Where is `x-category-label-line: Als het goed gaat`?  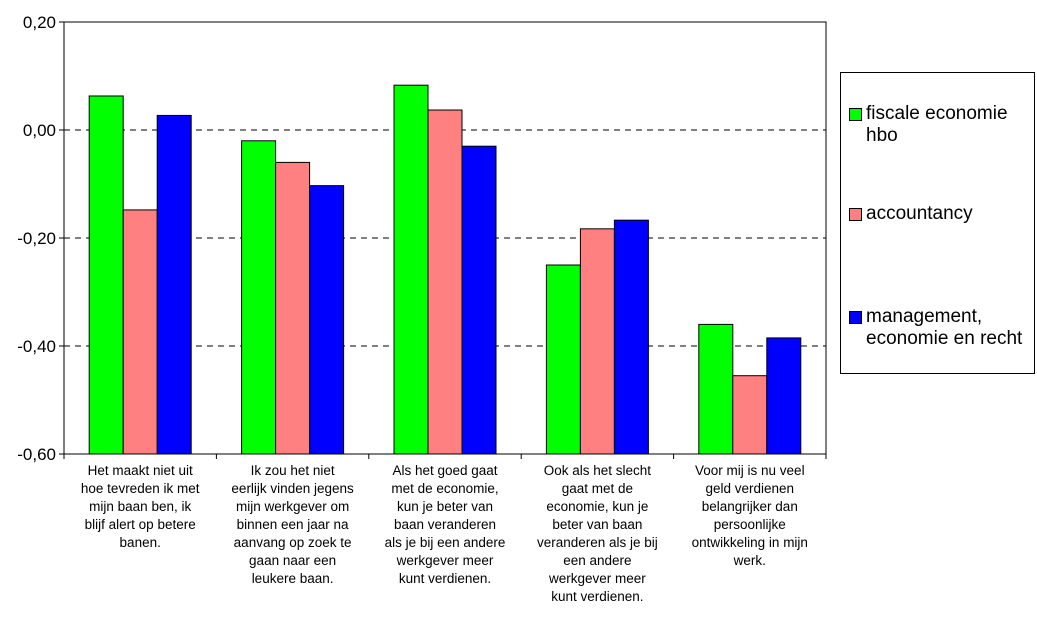
x-category-label-line: Als het goed gaat is located at coordinates (444, 470).